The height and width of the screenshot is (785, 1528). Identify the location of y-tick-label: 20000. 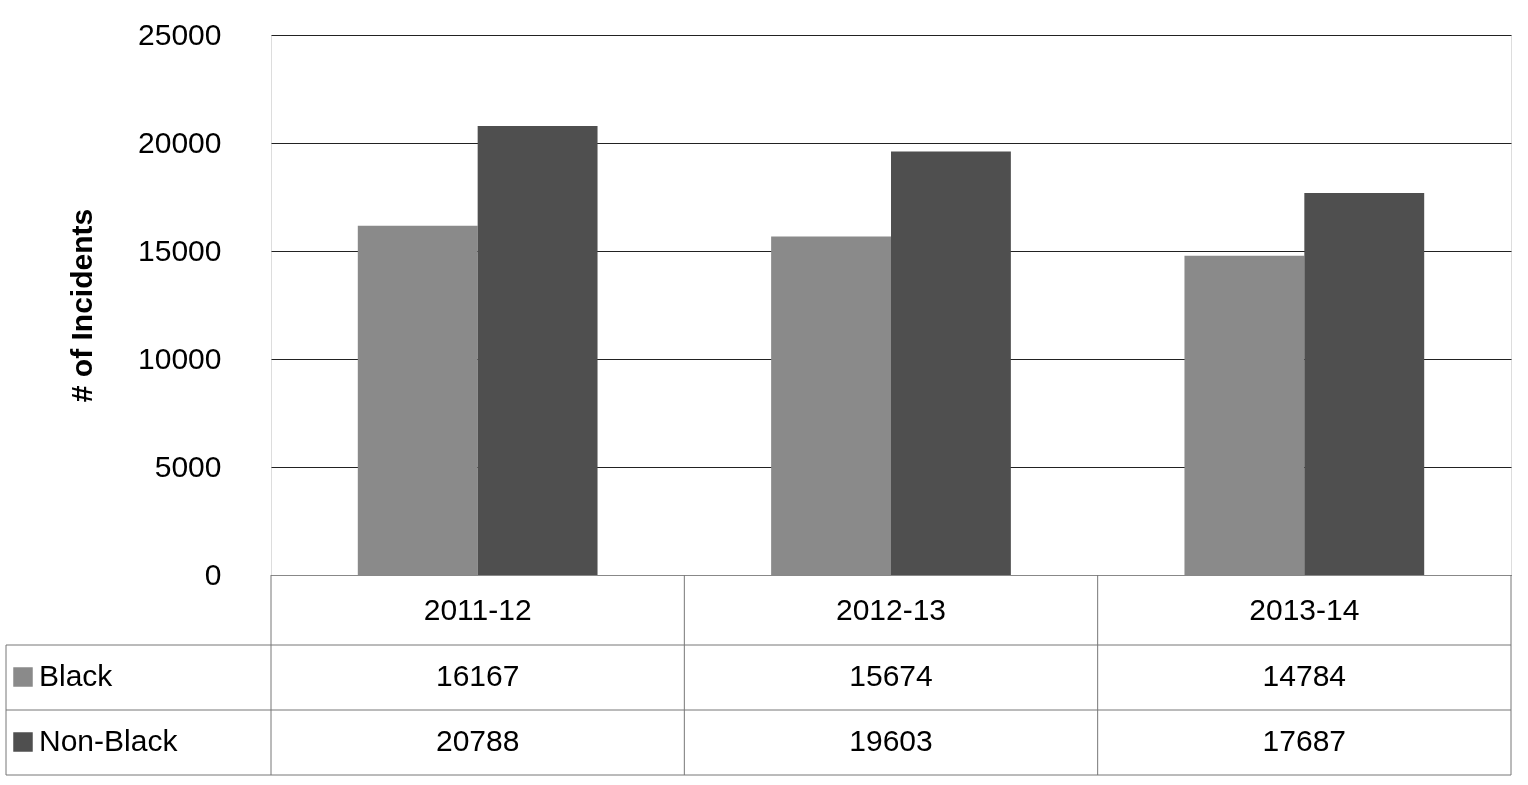
(180, 142).